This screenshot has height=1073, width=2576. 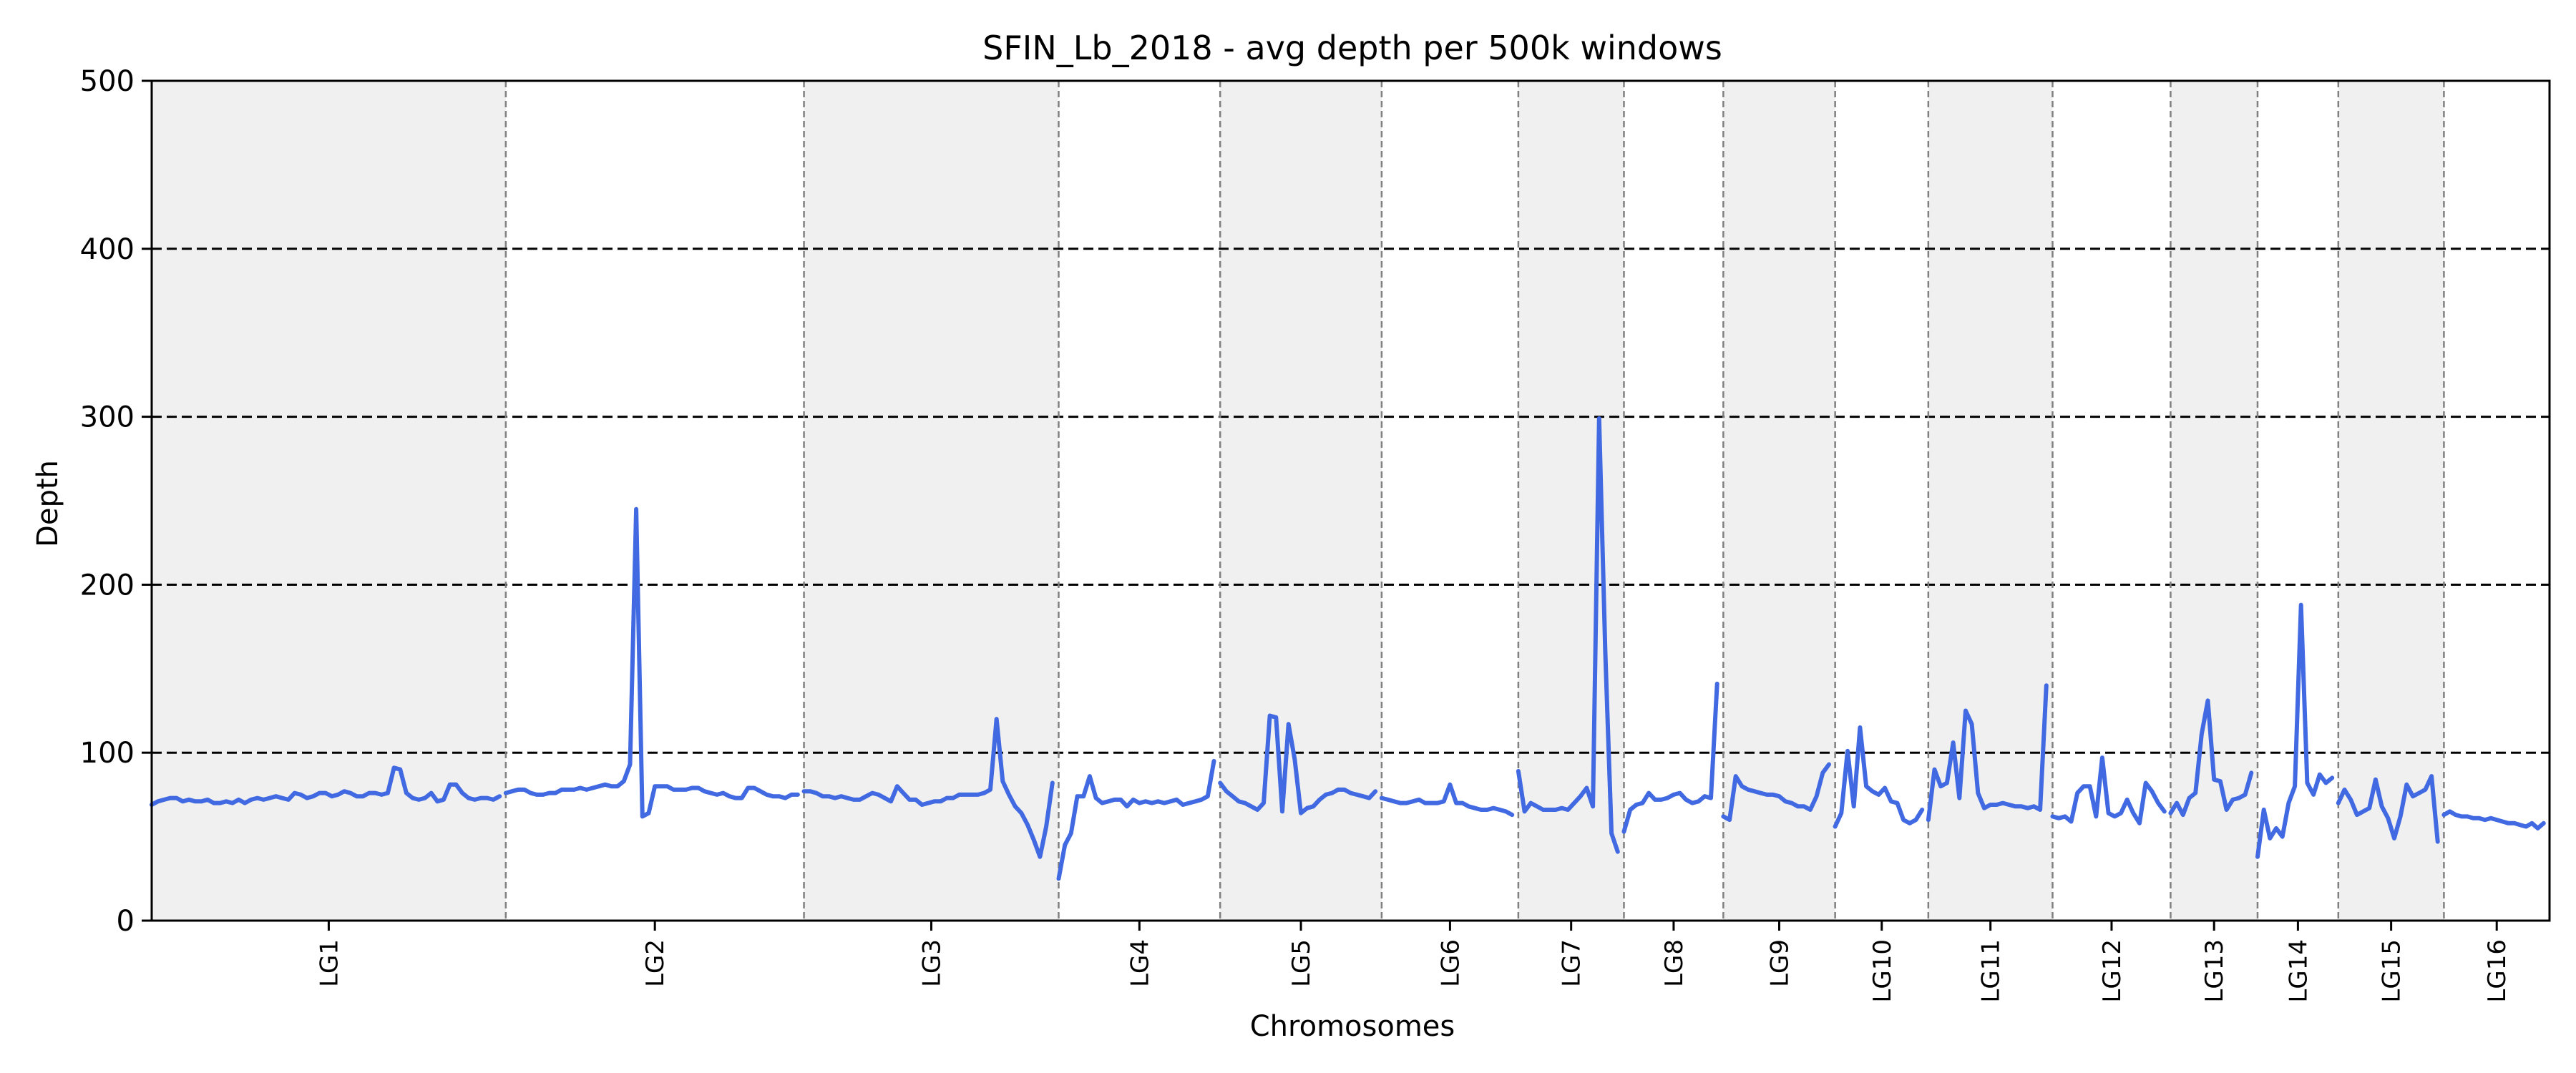 I want to click on x-tick-label-lg12: LG12, so click(x=2112, y=971).